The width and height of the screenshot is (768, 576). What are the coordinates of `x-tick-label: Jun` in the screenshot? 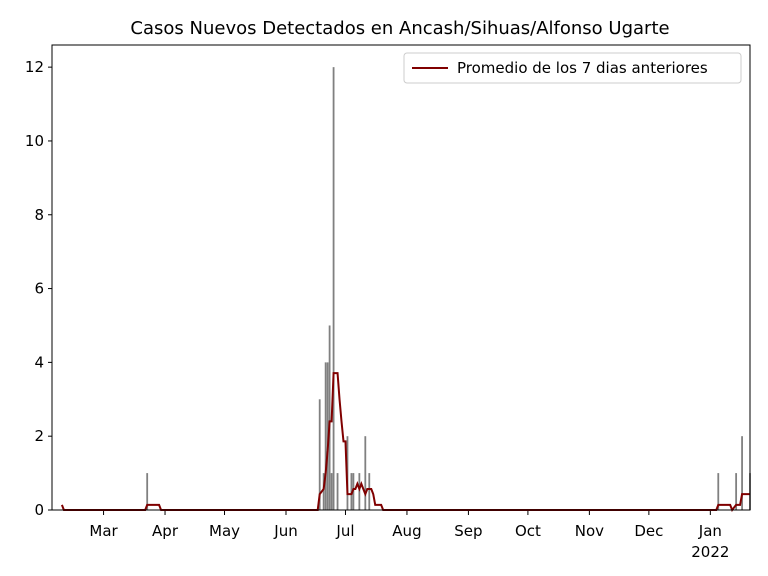 It's located at (285, 531).